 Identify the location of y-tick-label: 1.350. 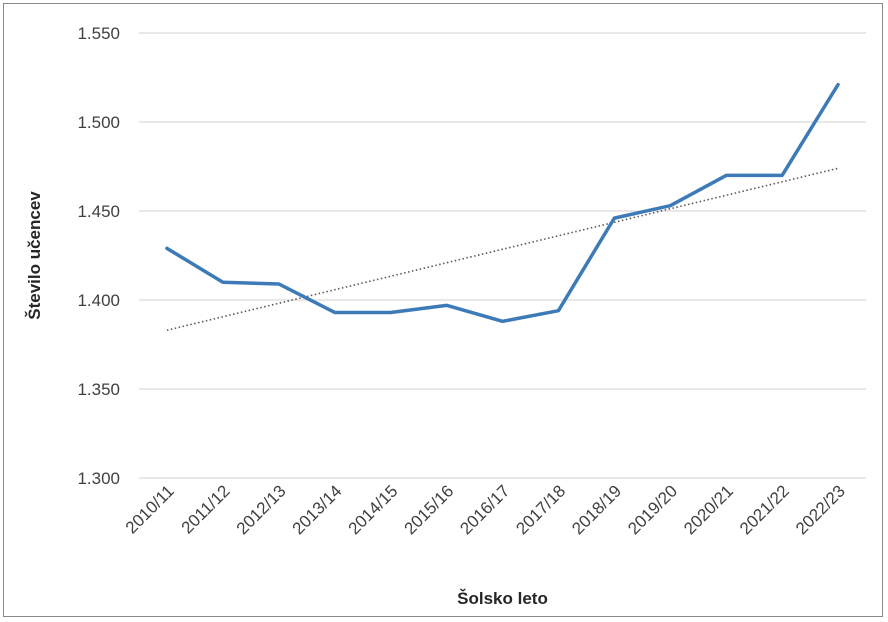
(98, 389).